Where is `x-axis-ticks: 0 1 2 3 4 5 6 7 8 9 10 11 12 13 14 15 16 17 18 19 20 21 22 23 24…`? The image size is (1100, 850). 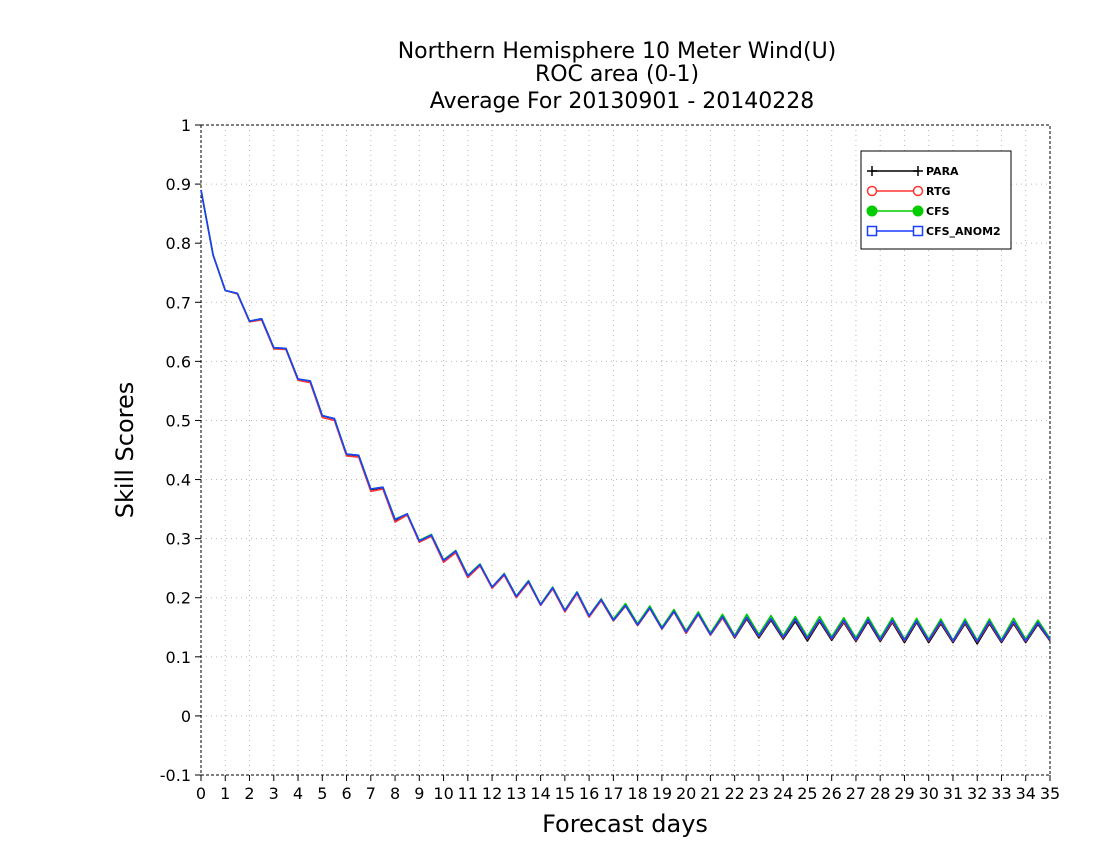
x-axis-ticks: 0 1 2 3 4 5 6 7 8 9 10 11 12 13 14 15 16 17 18 19 20 21 22 23 24… is located at coordinates (628, 789).